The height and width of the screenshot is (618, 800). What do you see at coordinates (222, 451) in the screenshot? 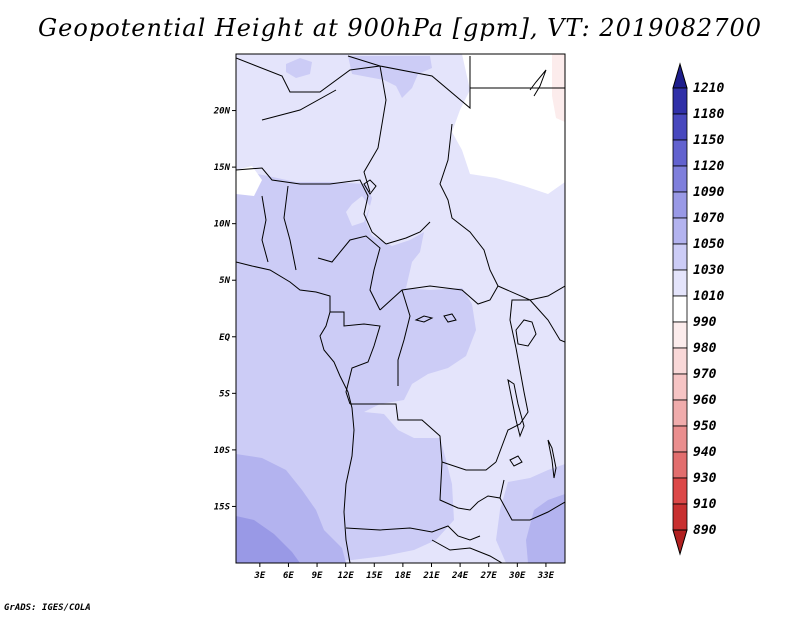
I see `y-tick-label: 10S` at bounding box center [222, 451].